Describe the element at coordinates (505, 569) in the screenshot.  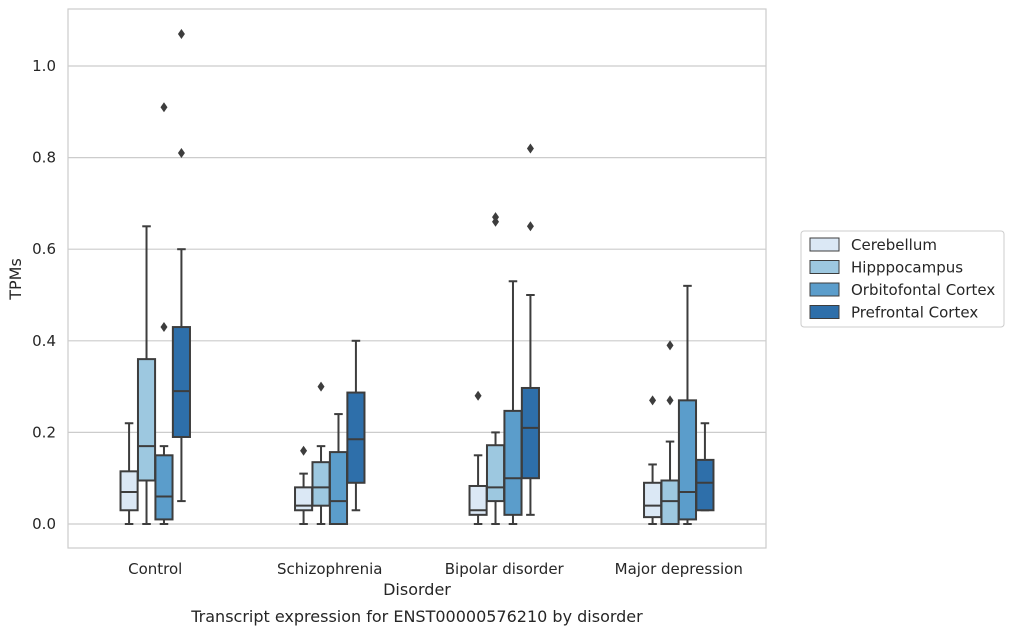
I see `x-tick-label: Bipolar disorder` at that location.